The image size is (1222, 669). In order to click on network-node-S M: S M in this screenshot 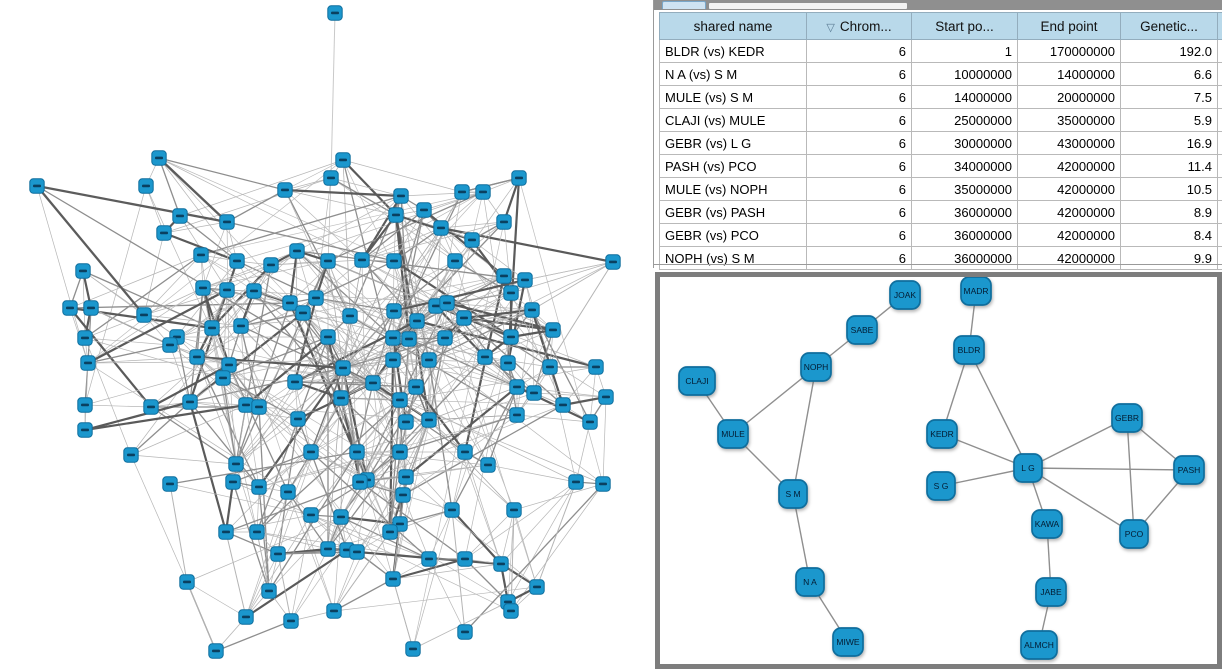, I will do `click(793, 494)`.